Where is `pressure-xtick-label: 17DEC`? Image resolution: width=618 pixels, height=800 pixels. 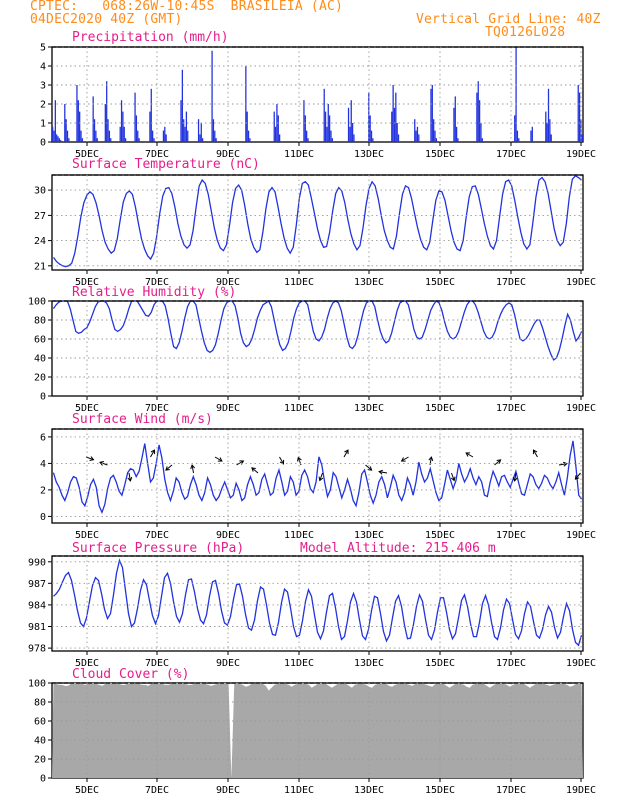 pressure-xtick-label: 17DEC is located at coordinates (511, 663).